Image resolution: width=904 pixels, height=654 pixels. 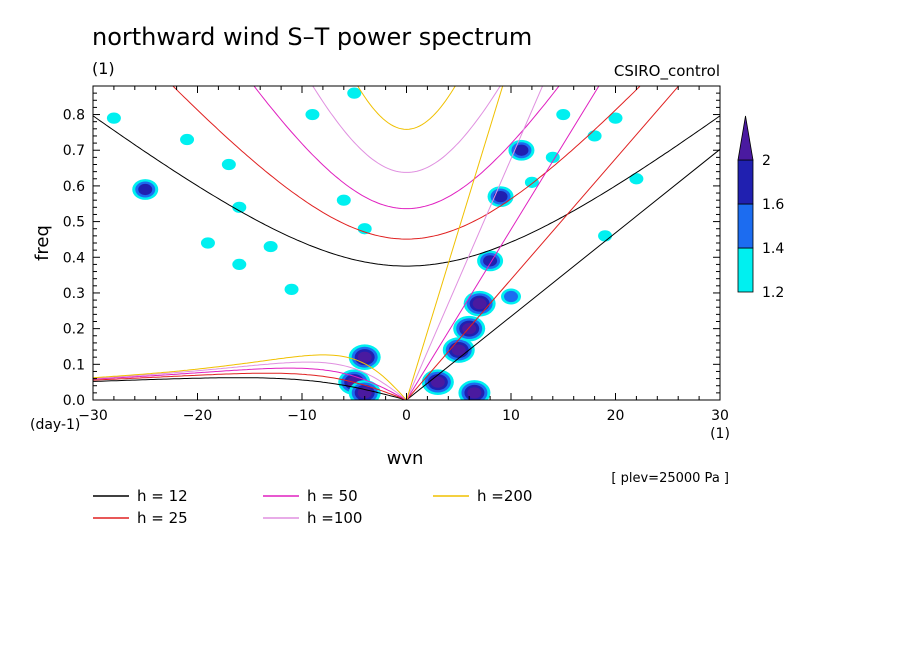 What do you see at coordinates (74, 116) in the screenshot?
I see `y-tick-label: 0.8` at bounding box center [74, 116].